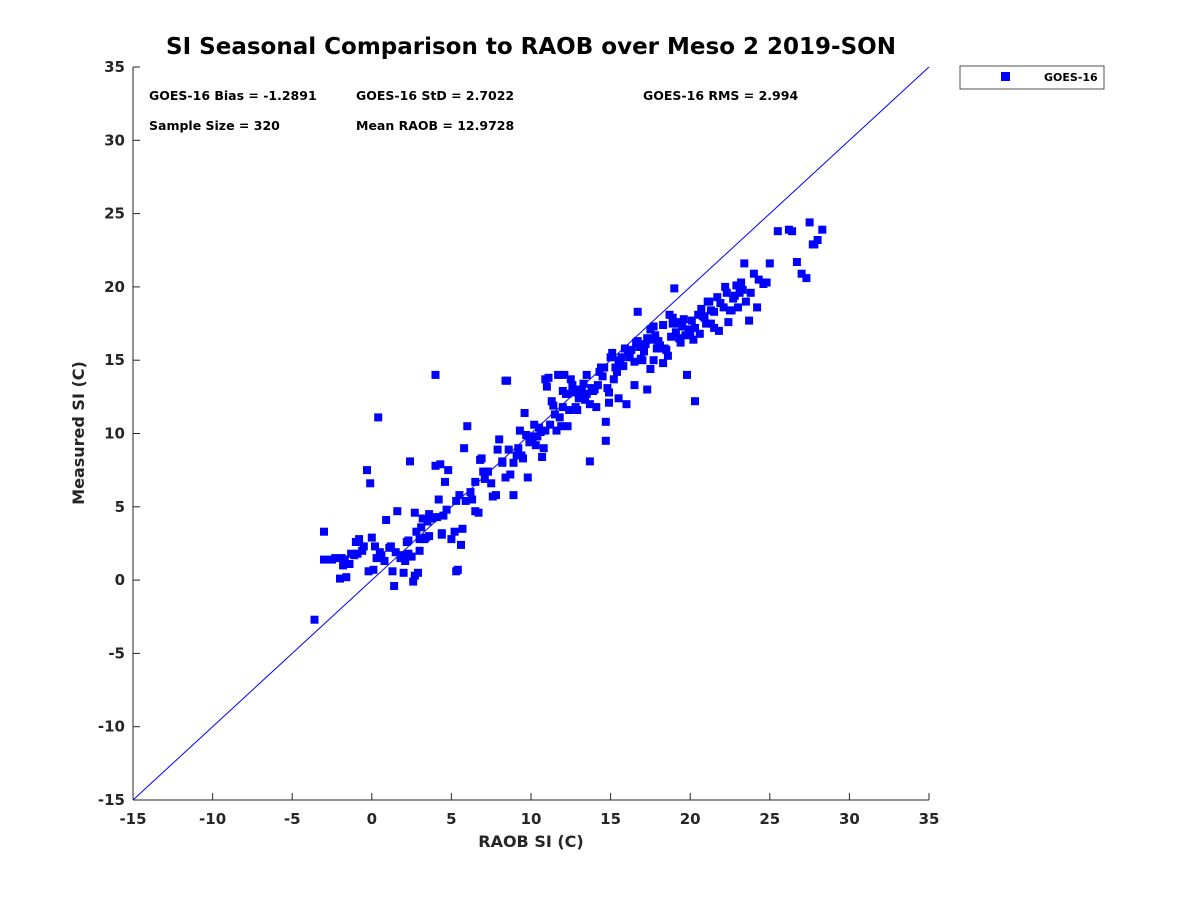 This screenshot has height=900, width=1200. What do you see at coordinates (114, 360) in the screenshot?
I see `y-tick-label: 15` at bounding box center [114, 360].